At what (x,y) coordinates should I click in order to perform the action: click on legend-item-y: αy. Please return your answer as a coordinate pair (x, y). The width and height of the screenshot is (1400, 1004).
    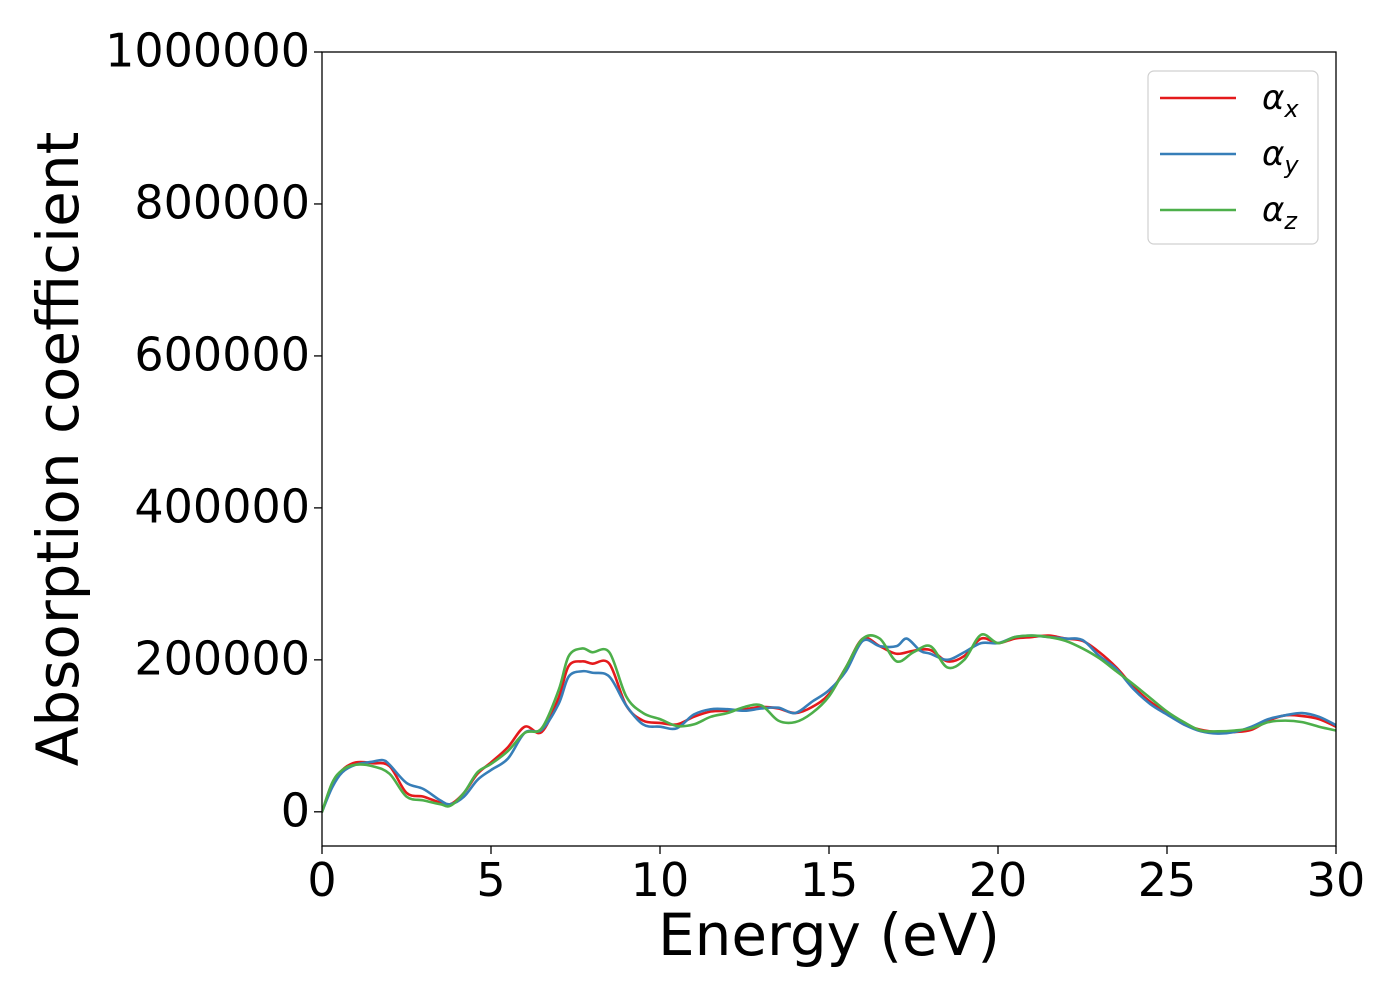
    Looking at the image, I should click on (1229, 156).